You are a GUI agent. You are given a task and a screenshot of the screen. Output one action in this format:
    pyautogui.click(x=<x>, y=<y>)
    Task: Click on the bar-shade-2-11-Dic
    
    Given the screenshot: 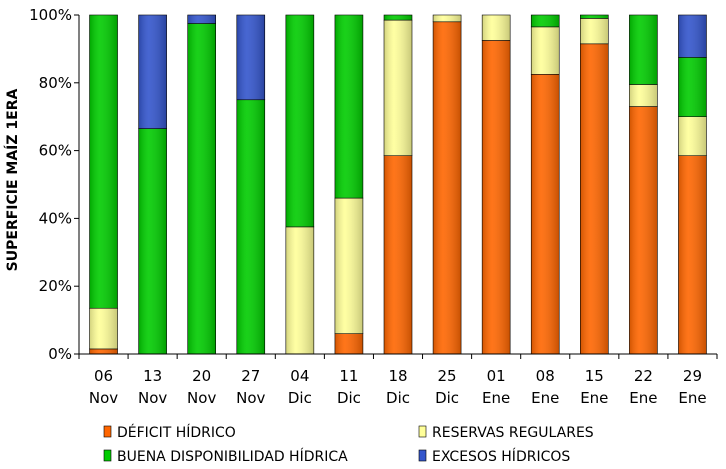 What is the action you would take?
    pyautogui.click(x=348, y=266)
    